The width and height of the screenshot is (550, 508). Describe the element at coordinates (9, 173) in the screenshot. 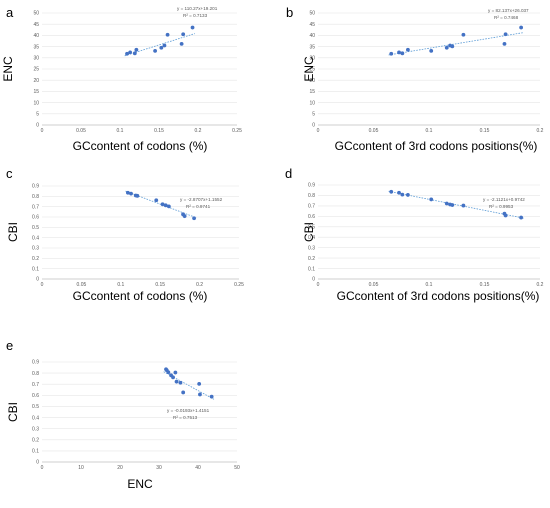

I see `panel-letter: c` at that location.